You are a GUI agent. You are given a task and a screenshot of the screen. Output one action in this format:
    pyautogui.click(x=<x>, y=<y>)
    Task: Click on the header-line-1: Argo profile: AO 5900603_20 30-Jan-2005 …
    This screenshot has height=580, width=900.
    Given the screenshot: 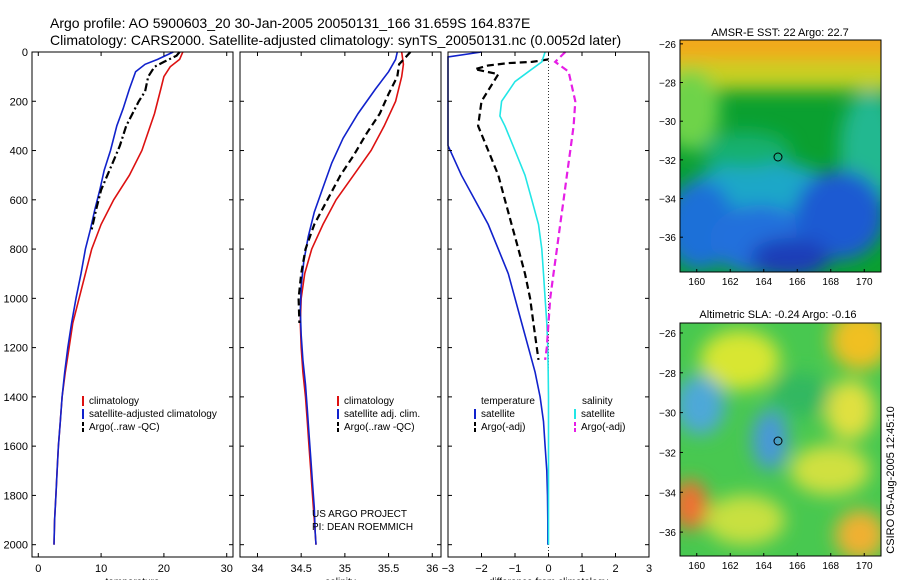 What is the action you would take?
    pyautogui.click(x=290, y=23)
    